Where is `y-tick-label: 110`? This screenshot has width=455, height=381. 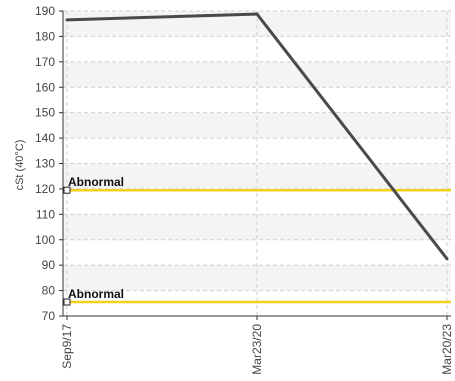
y-tick-label: 110 is located at coordinates (45, 214).